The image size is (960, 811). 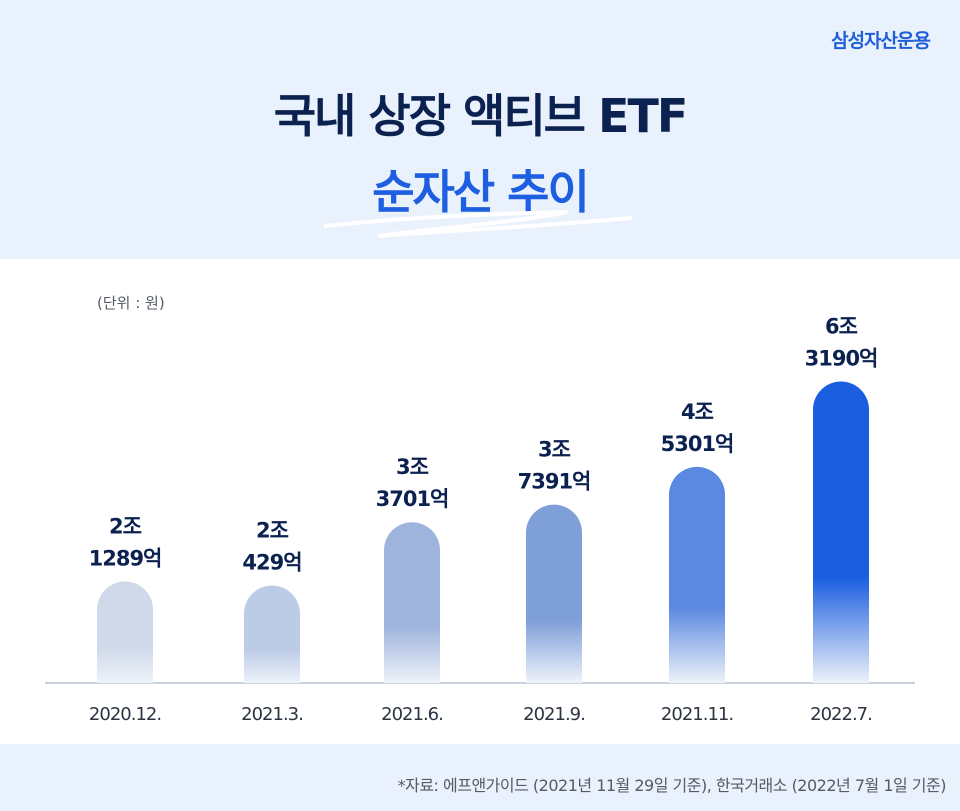 What do you see at coordinates (412, 499) in the screenshot?
I see `data-label: 3701억` at bounding box center [412, 499].